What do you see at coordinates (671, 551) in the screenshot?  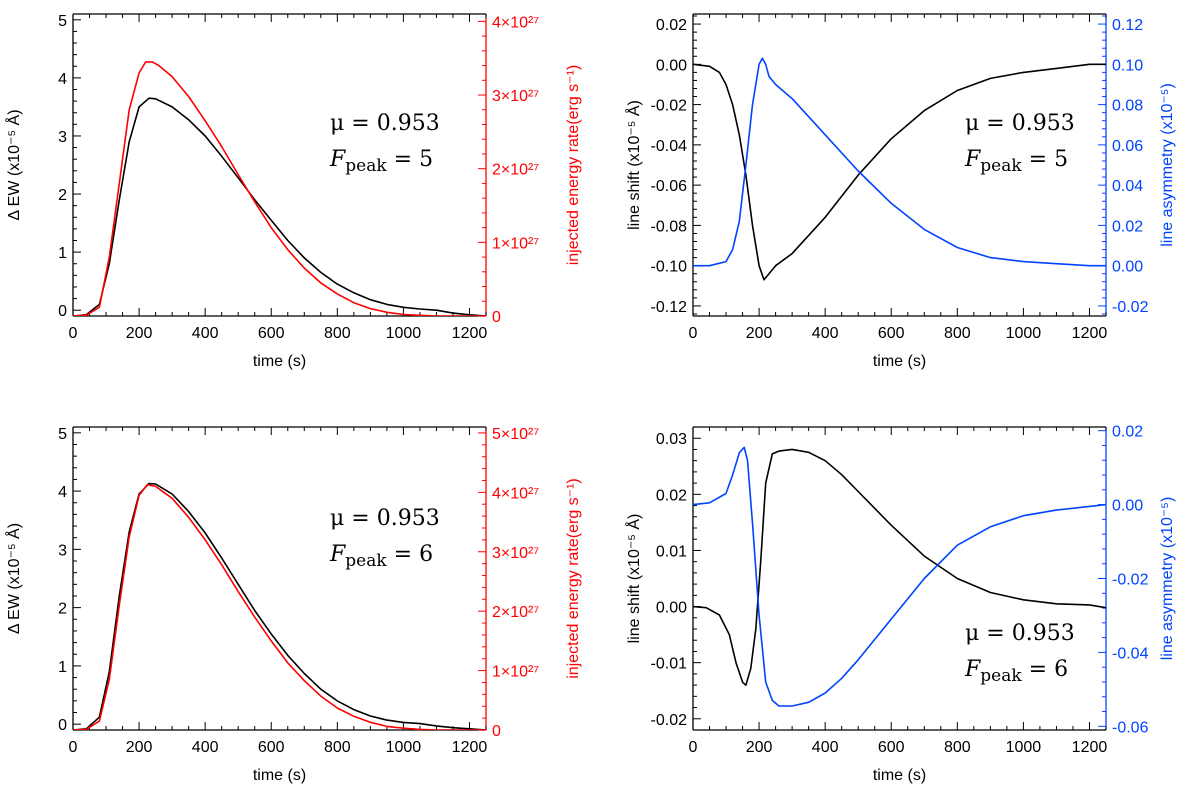 I see `y-tick-label: 0.01` at bounding box center [671, 551].